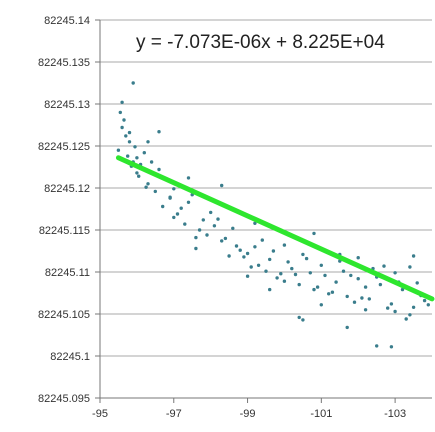 The height and width of the screenshot is (432, 435). I want to click on x-tick-label: -99, so click(248, 414).